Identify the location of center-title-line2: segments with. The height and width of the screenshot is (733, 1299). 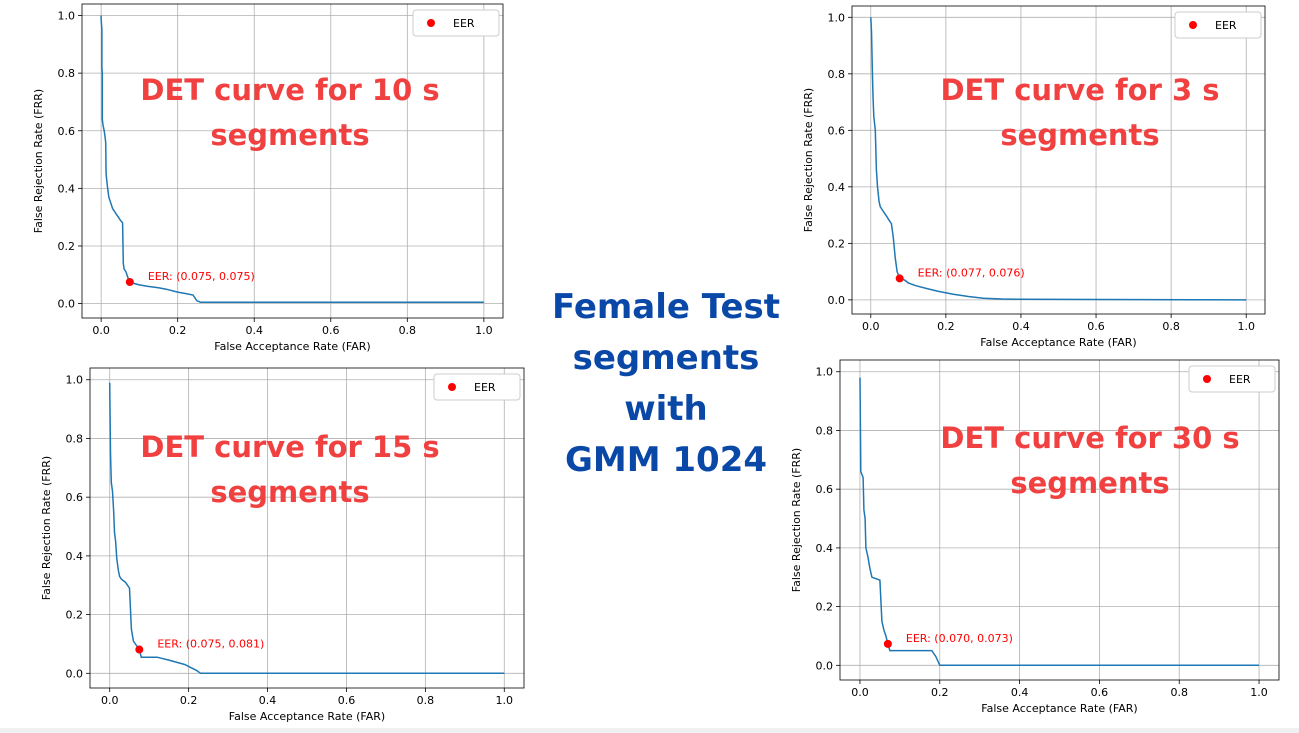
(666, 383).